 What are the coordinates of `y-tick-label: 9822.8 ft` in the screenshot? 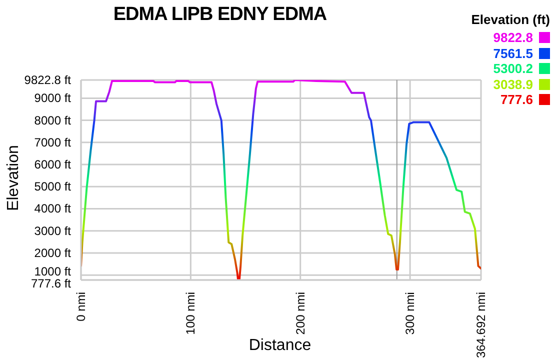 It's located at (48, 80).